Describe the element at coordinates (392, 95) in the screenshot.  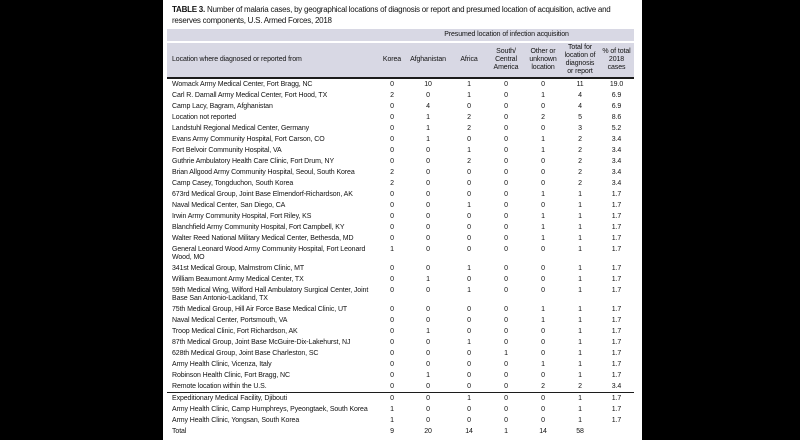
I see `cell-korea: 2` at that location.